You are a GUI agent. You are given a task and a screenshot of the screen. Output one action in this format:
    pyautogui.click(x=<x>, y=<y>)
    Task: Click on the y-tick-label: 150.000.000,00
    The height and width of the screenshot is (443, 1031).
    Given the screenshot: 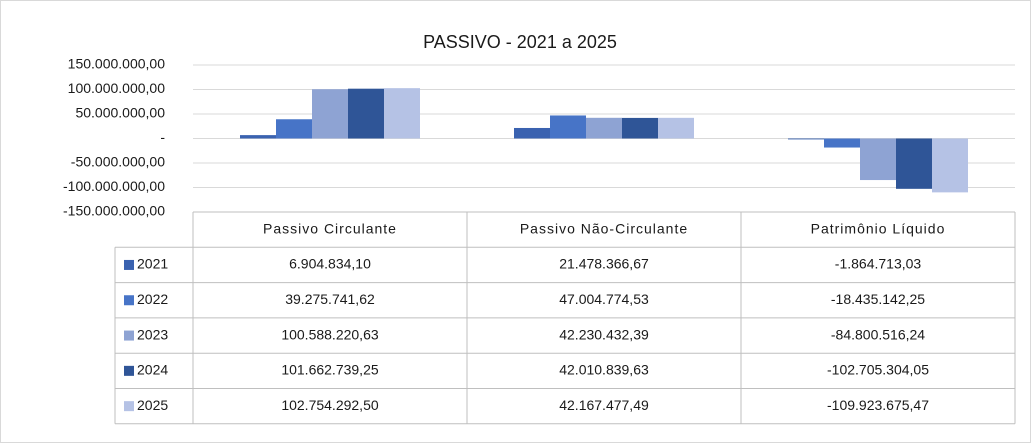 What is the action you would take?
    pyautogui.click(x=117, y=64)
    